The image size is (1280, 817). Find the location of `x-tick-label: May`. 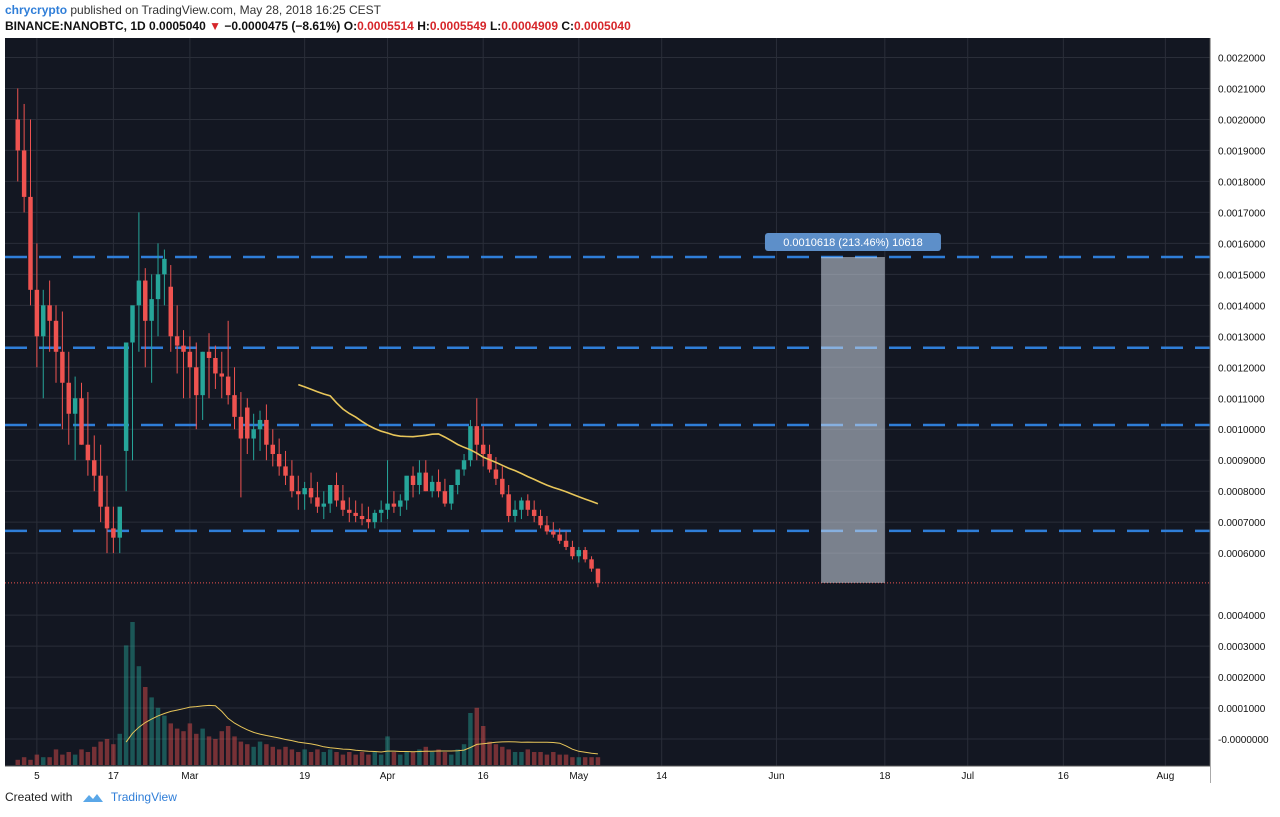

x-tick-label: May is located at coordinates (578, 776).